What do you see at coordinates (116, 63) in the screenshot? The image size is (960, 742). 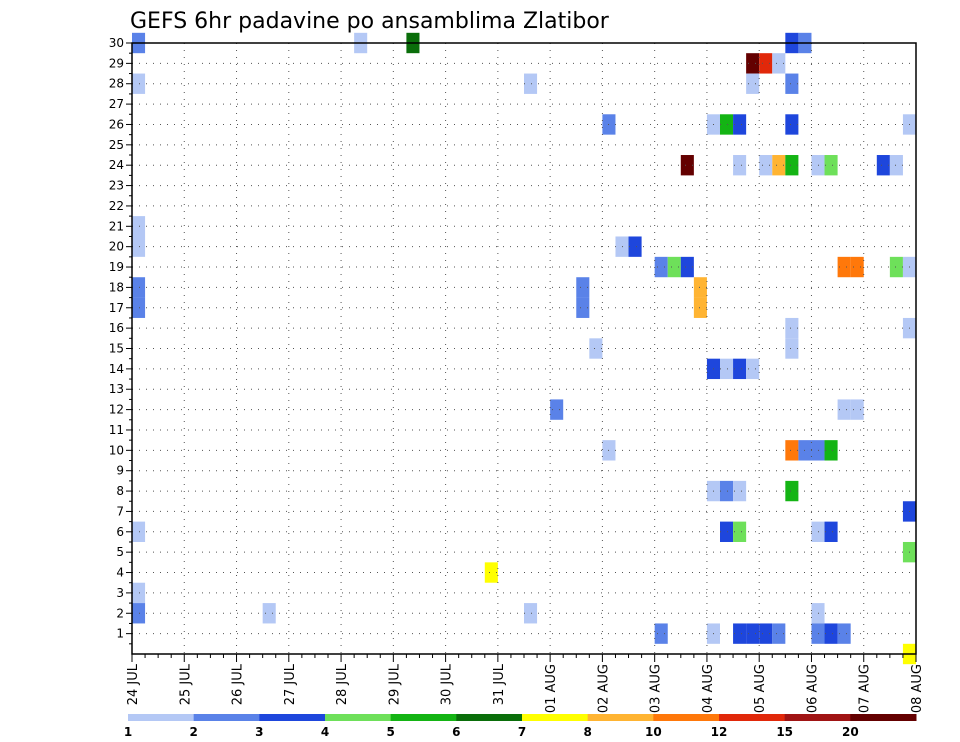 I see `y-tick-label: 29` at bounding box center [116, 63].